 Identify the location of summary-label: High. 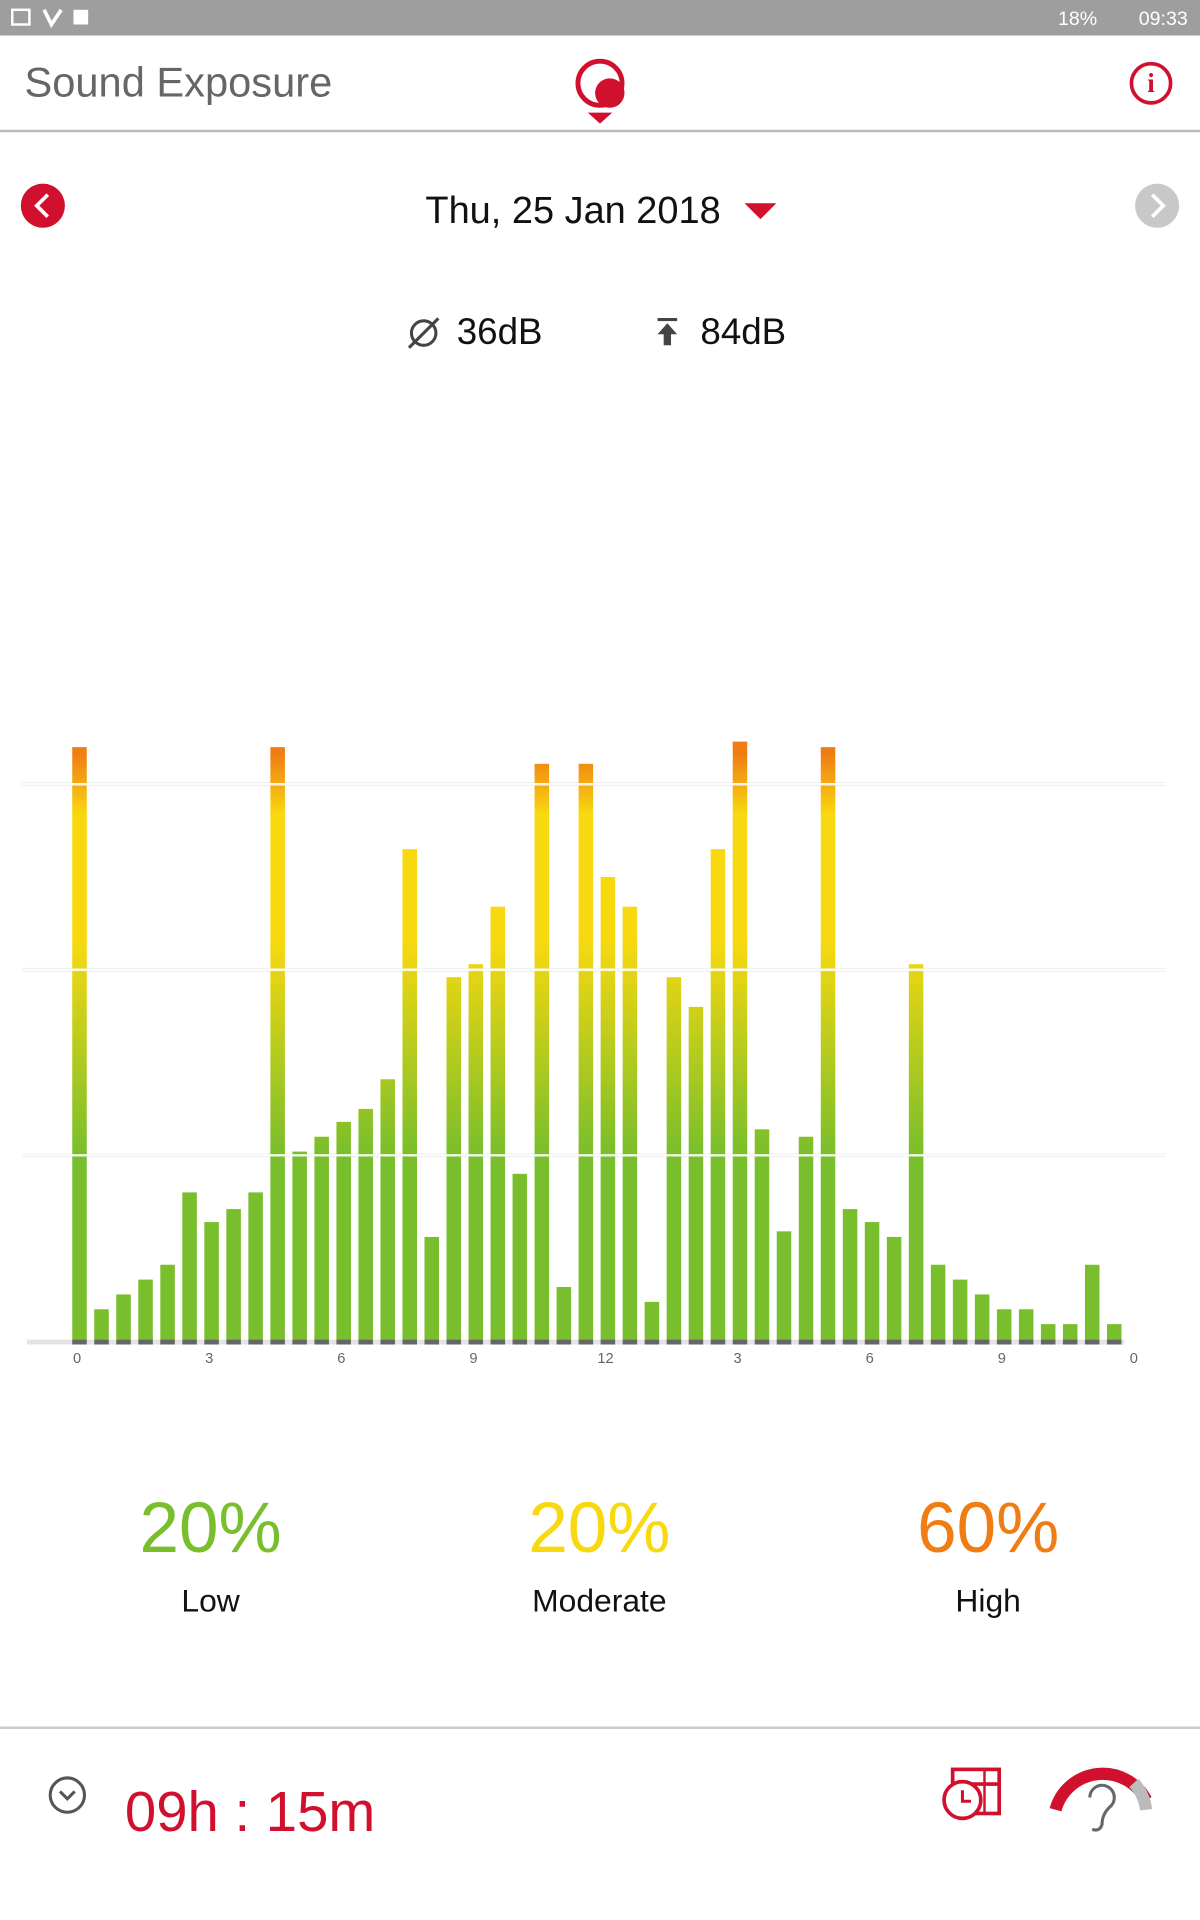
(987, 1600).